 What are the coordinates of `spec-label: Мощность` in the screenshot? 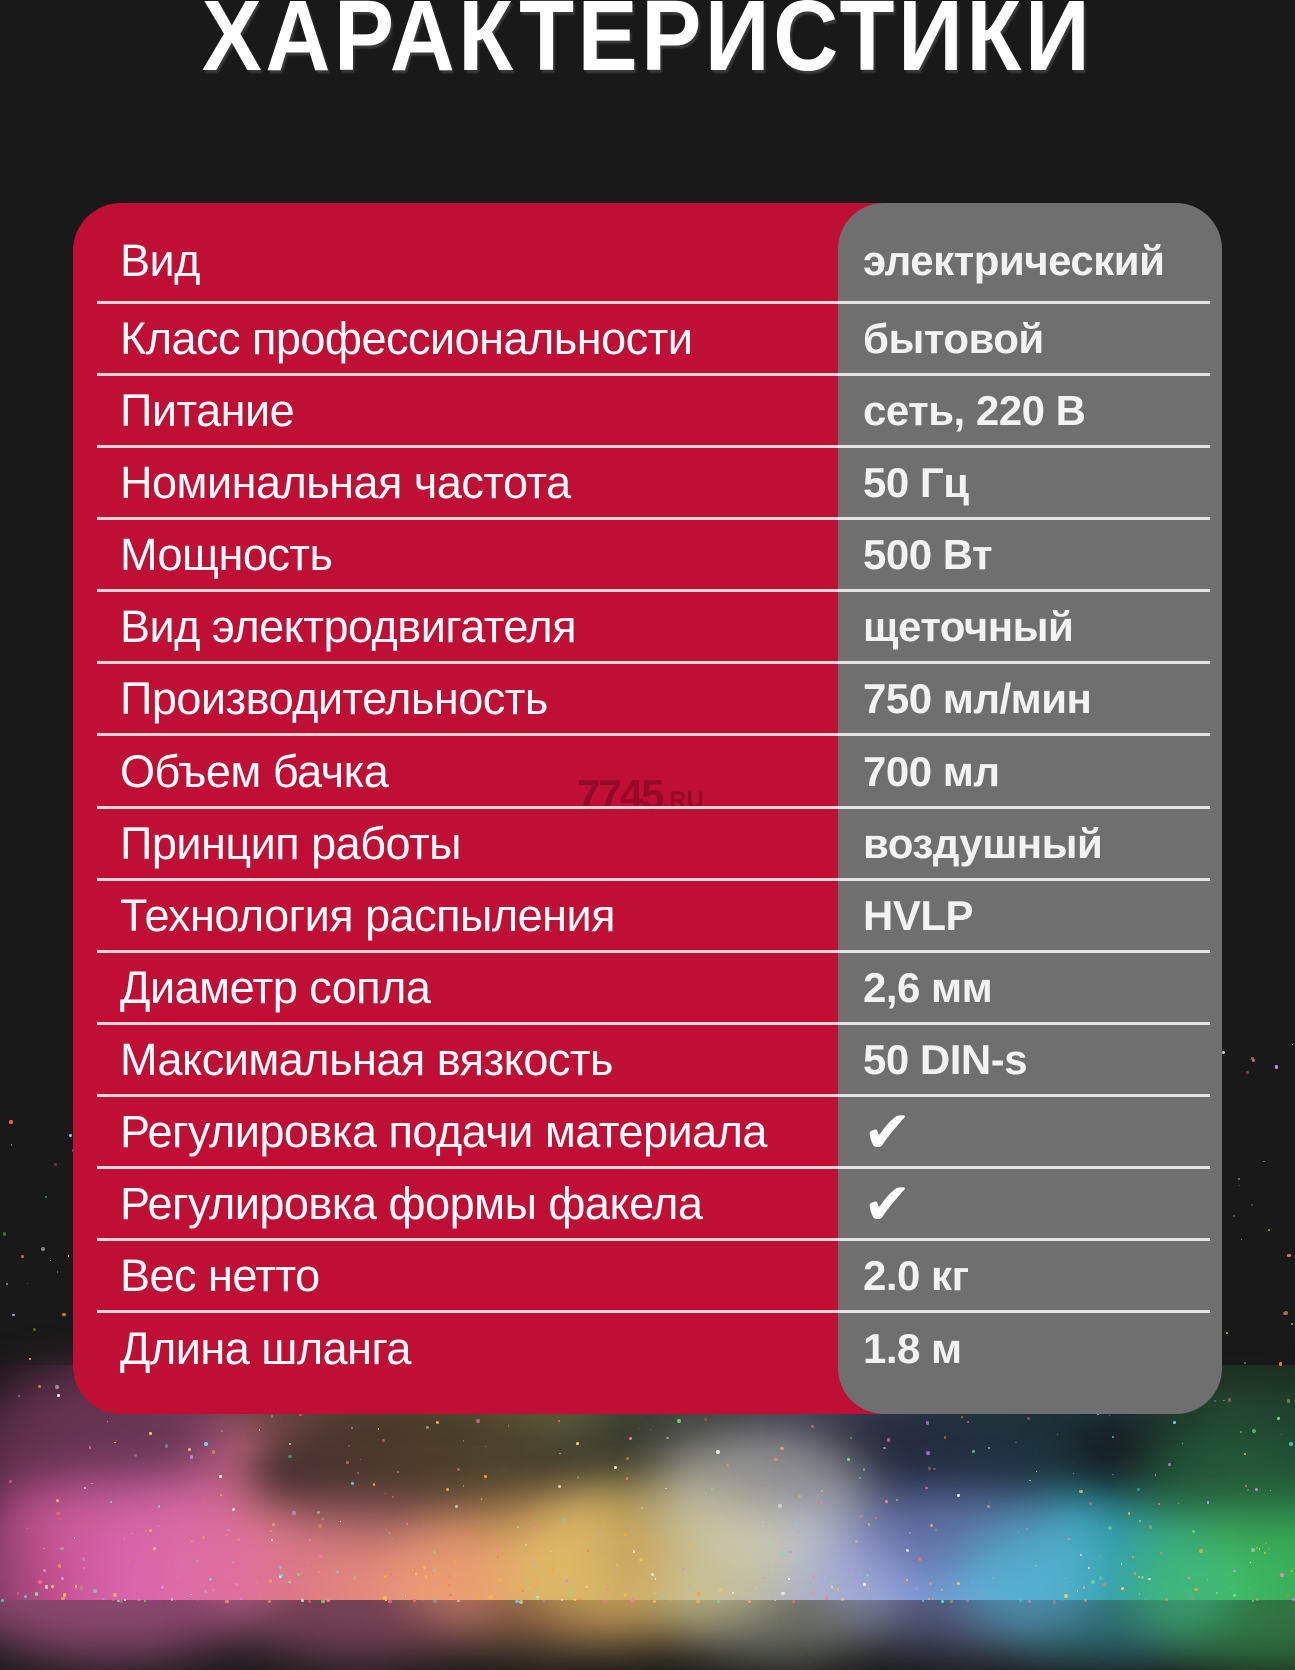 It's located at (226, 555).